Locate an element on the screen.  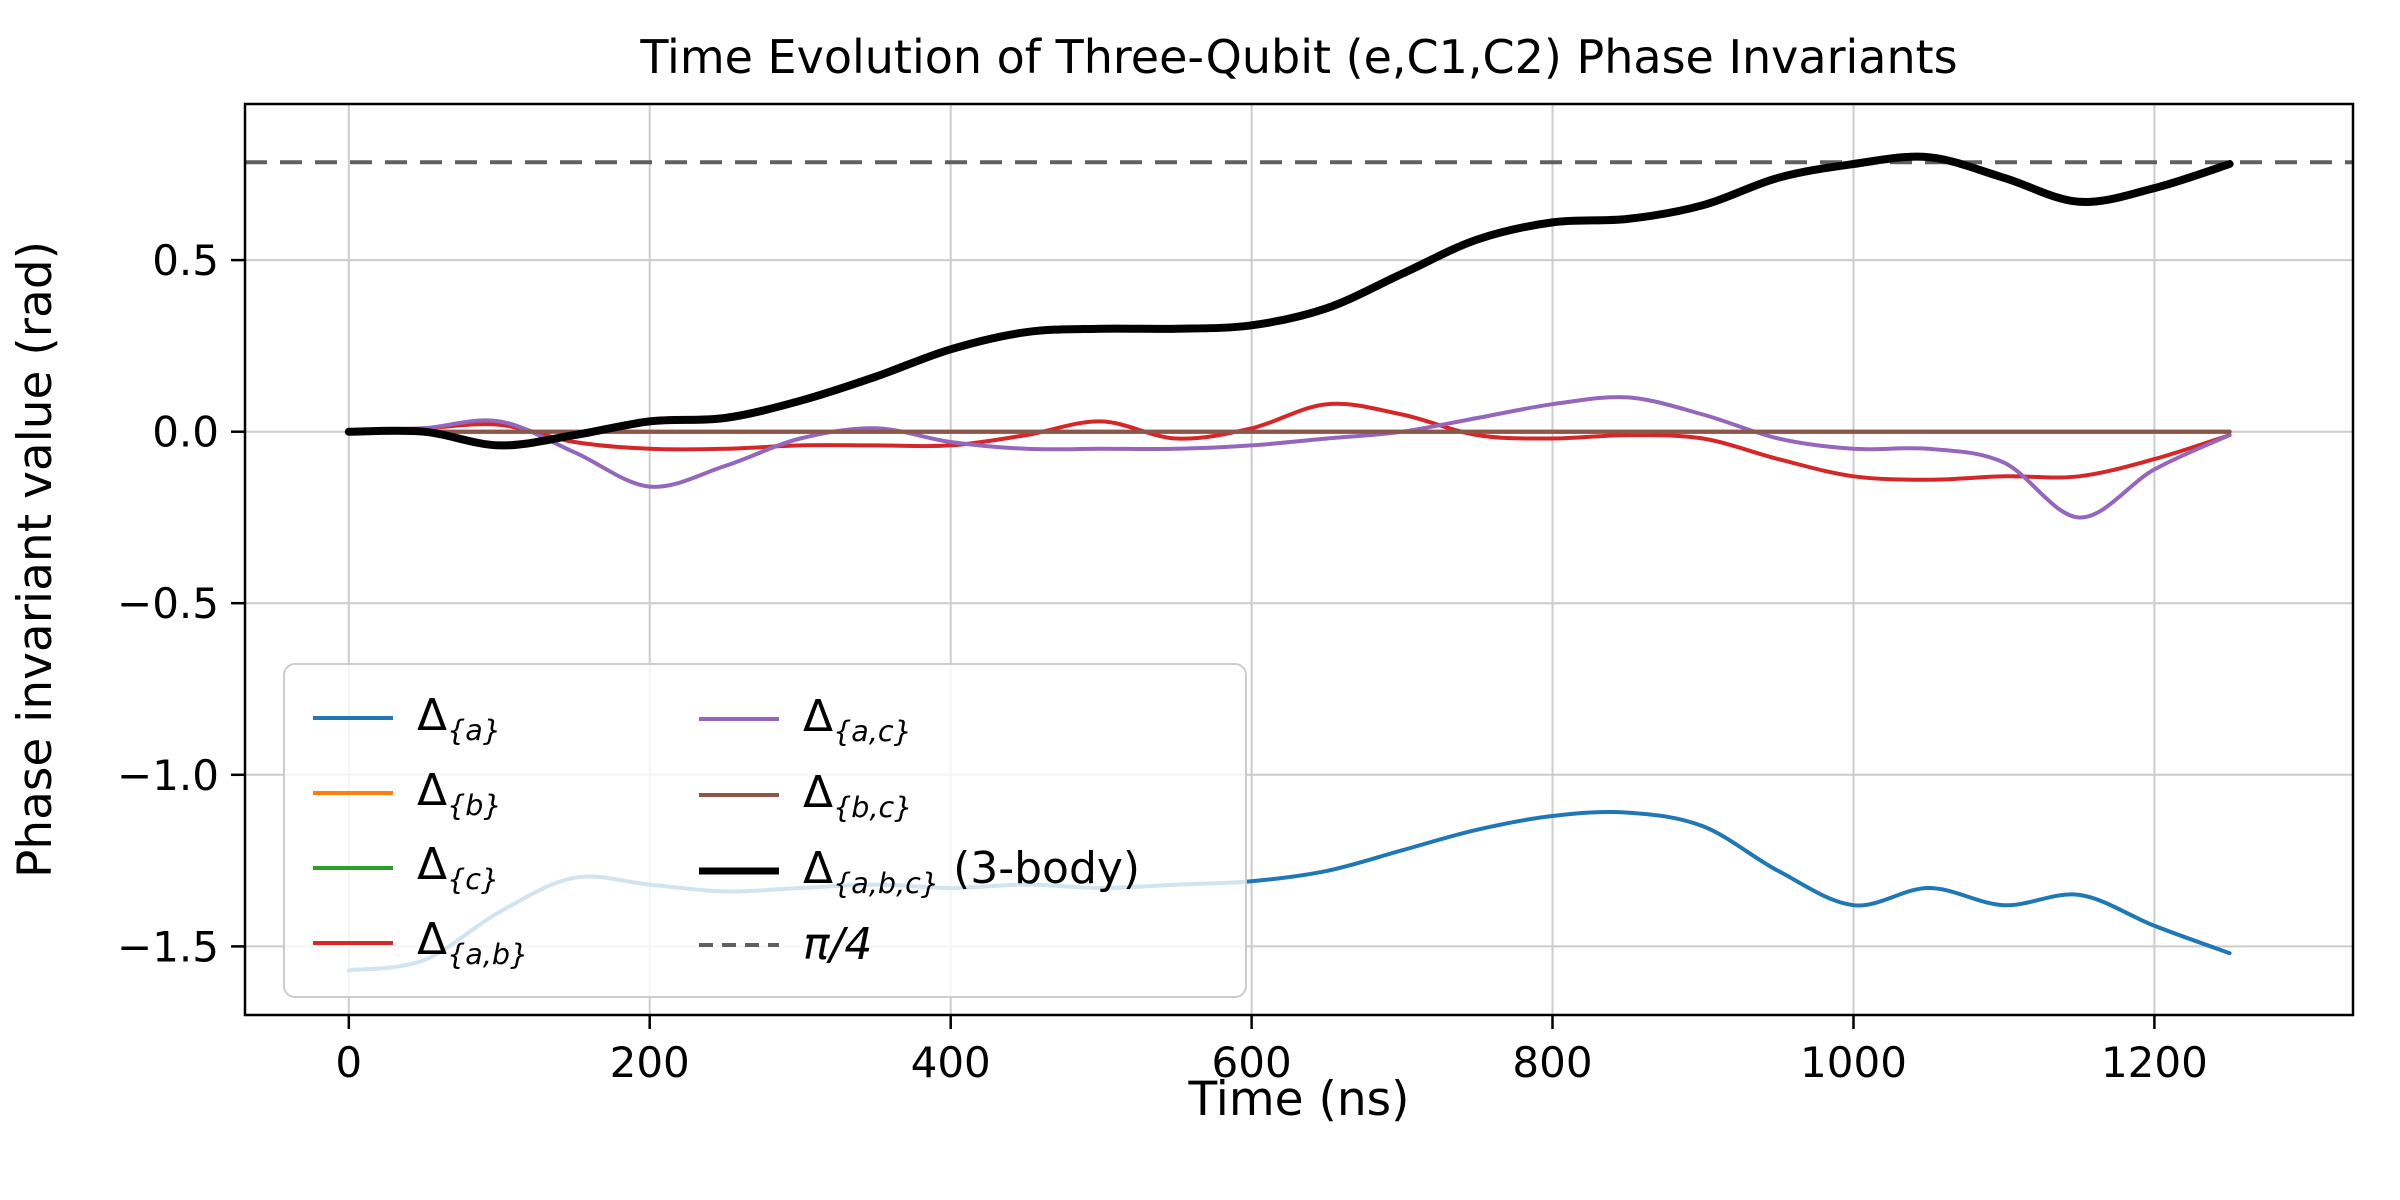
legend-item-delta_abc: Δ{a,b,c} (3-body) is located at coordinates (958, 871).